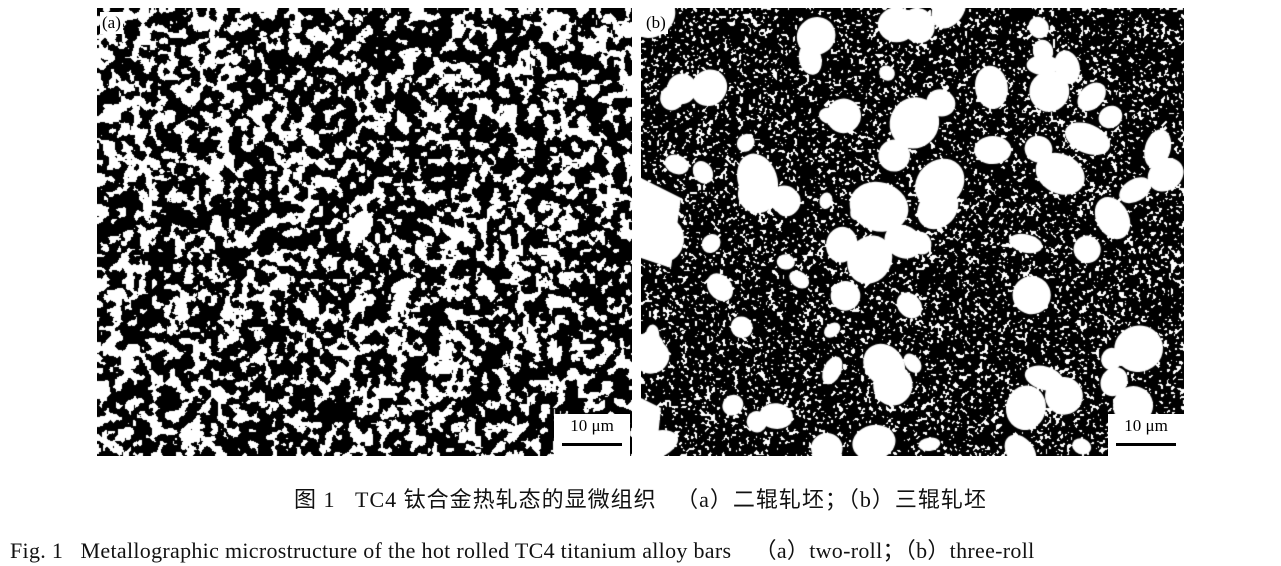 The width and height of the screenshot is (1281, 566). I want to click on scale-bar-label-b: 10 μm, so click(1146, 425).